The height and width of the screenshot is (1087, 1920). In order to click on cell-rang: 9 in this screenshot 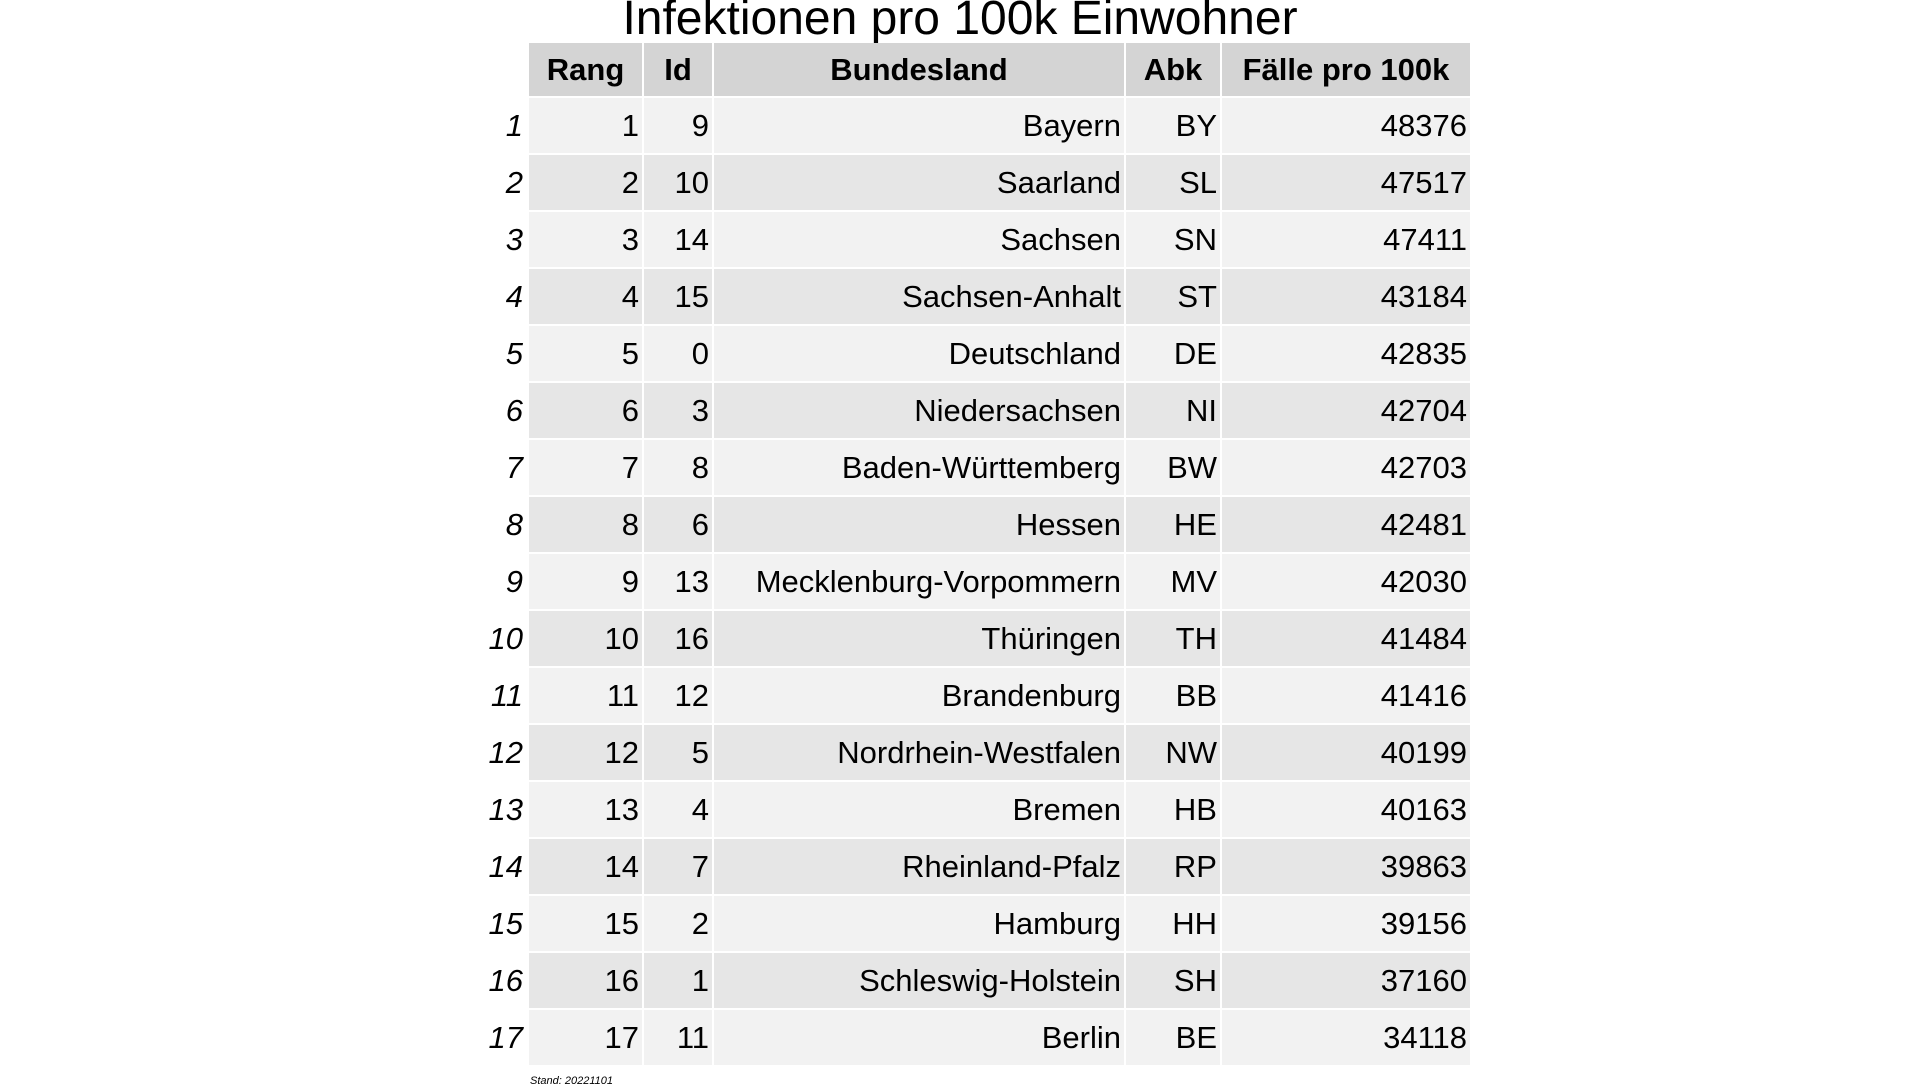, I will do `click(585, 581)`.